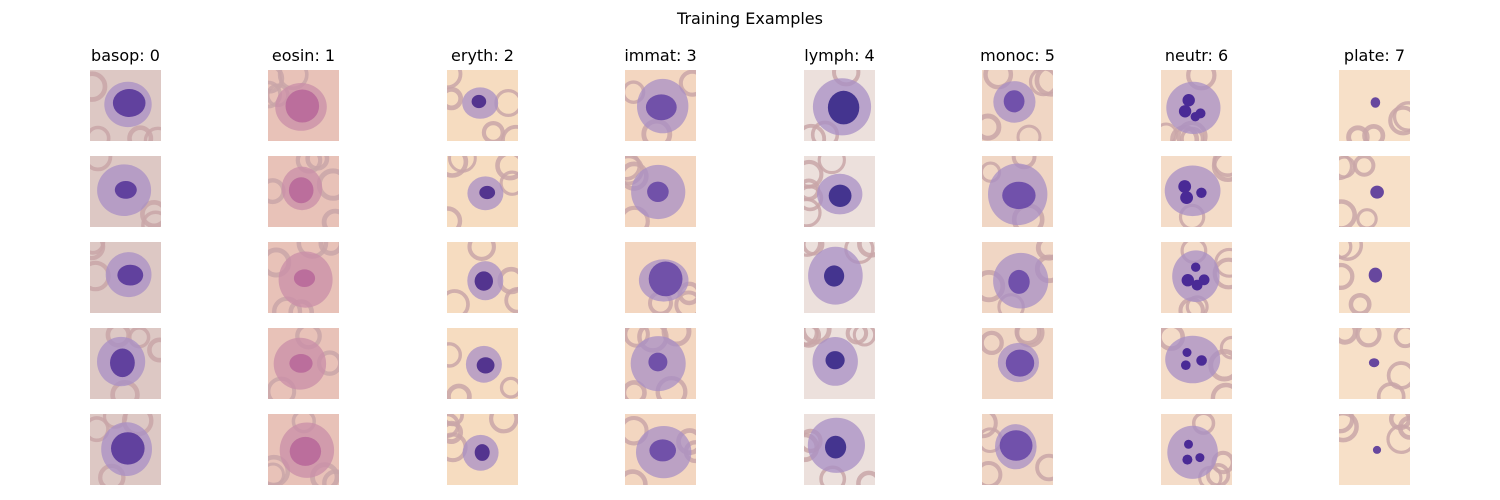  Describe the element at coordinates (660, 55) in the screenshot. I see `column-title-3: immat: 3` at that location.